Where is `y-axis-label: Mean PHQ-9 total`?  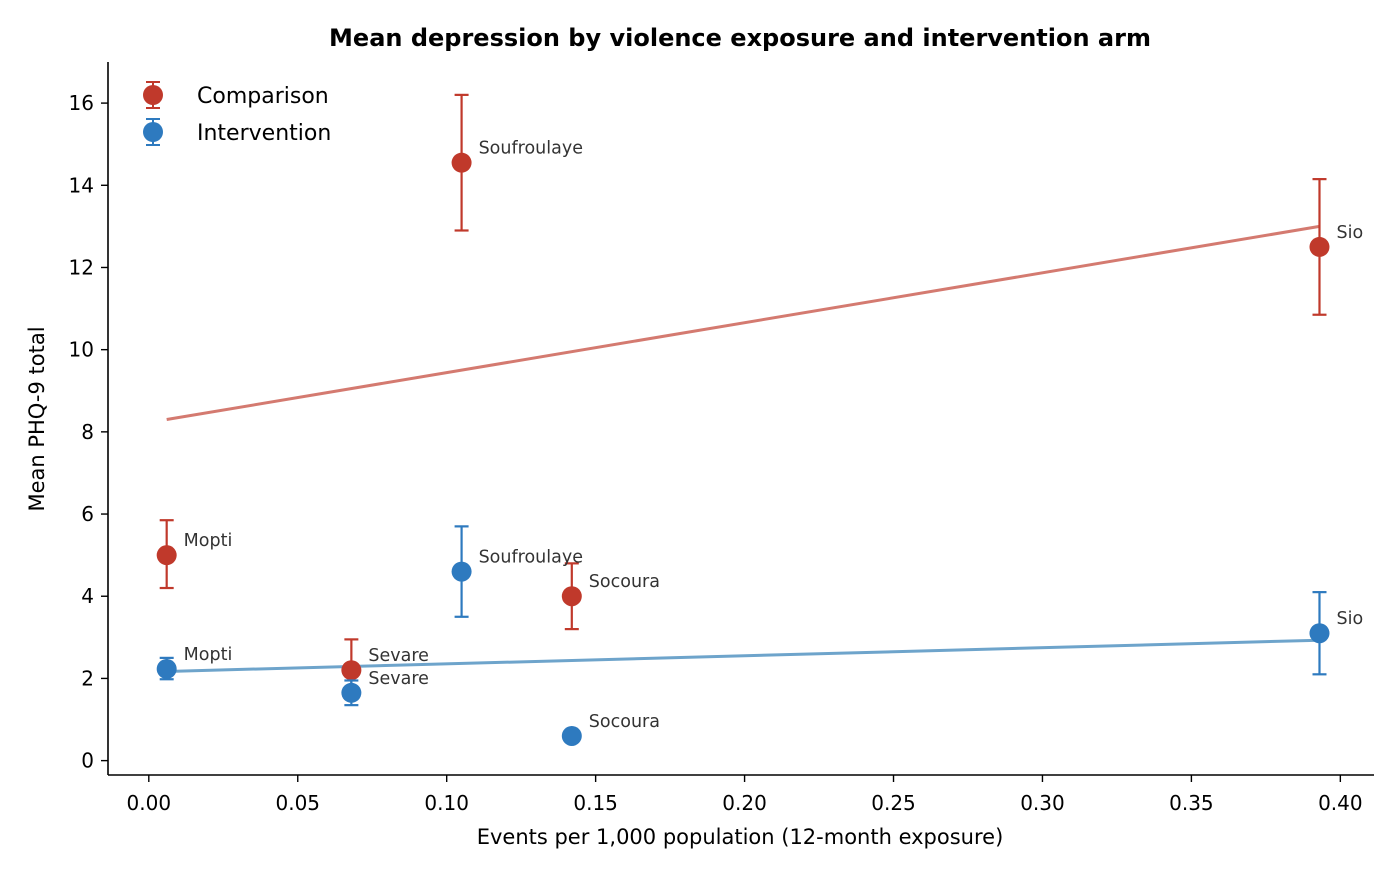
y-axis-label: Mean PHQ-9 total is located at coordinates (37, 418).